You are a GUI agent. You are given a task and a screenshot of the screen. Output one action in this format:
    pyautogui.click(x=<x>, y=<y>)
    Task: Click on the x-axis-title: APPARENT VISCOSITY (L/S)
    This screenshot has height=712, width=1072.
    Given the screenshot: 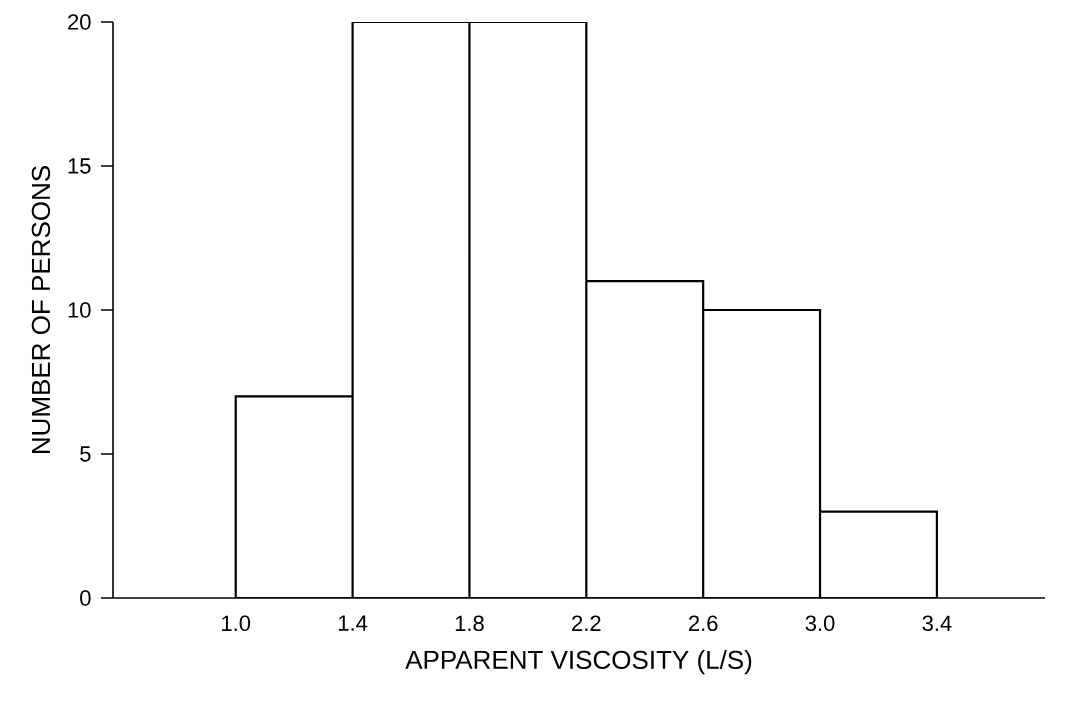 What is the action you would take?
    pyautogui.click(x=578, y=662)
    